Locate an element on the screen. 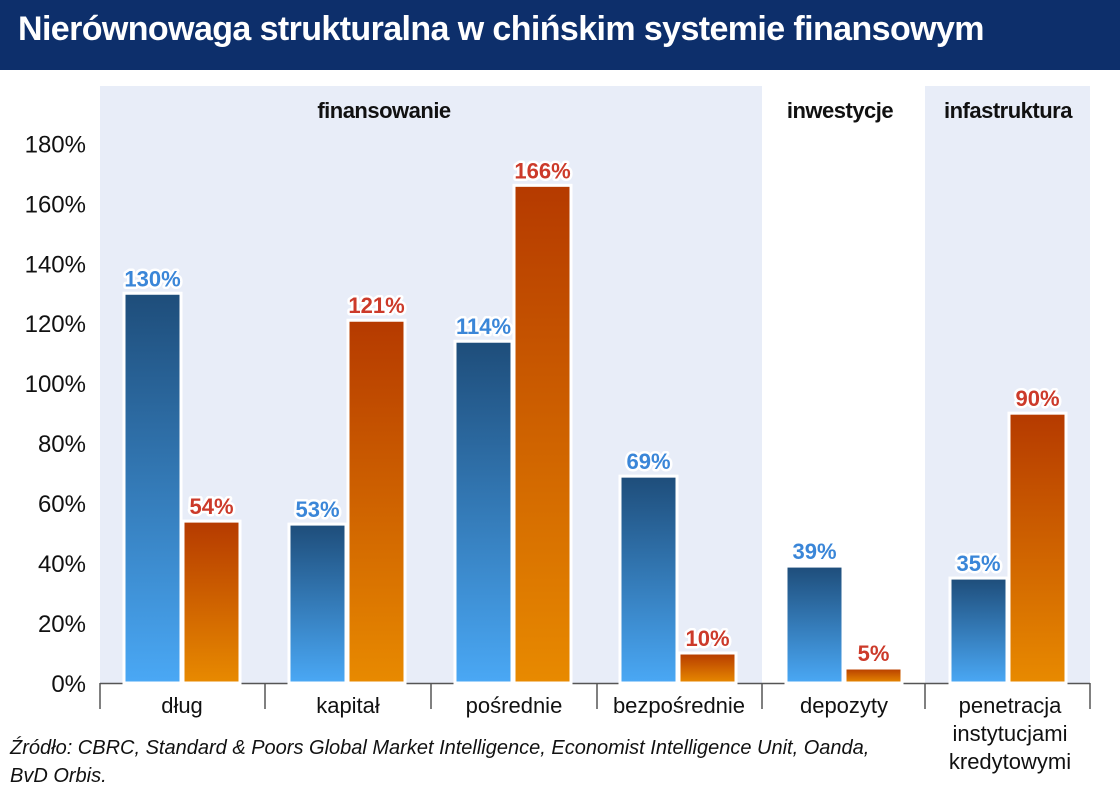  y-tick-label: 180% is located at coordinates (55, 144).